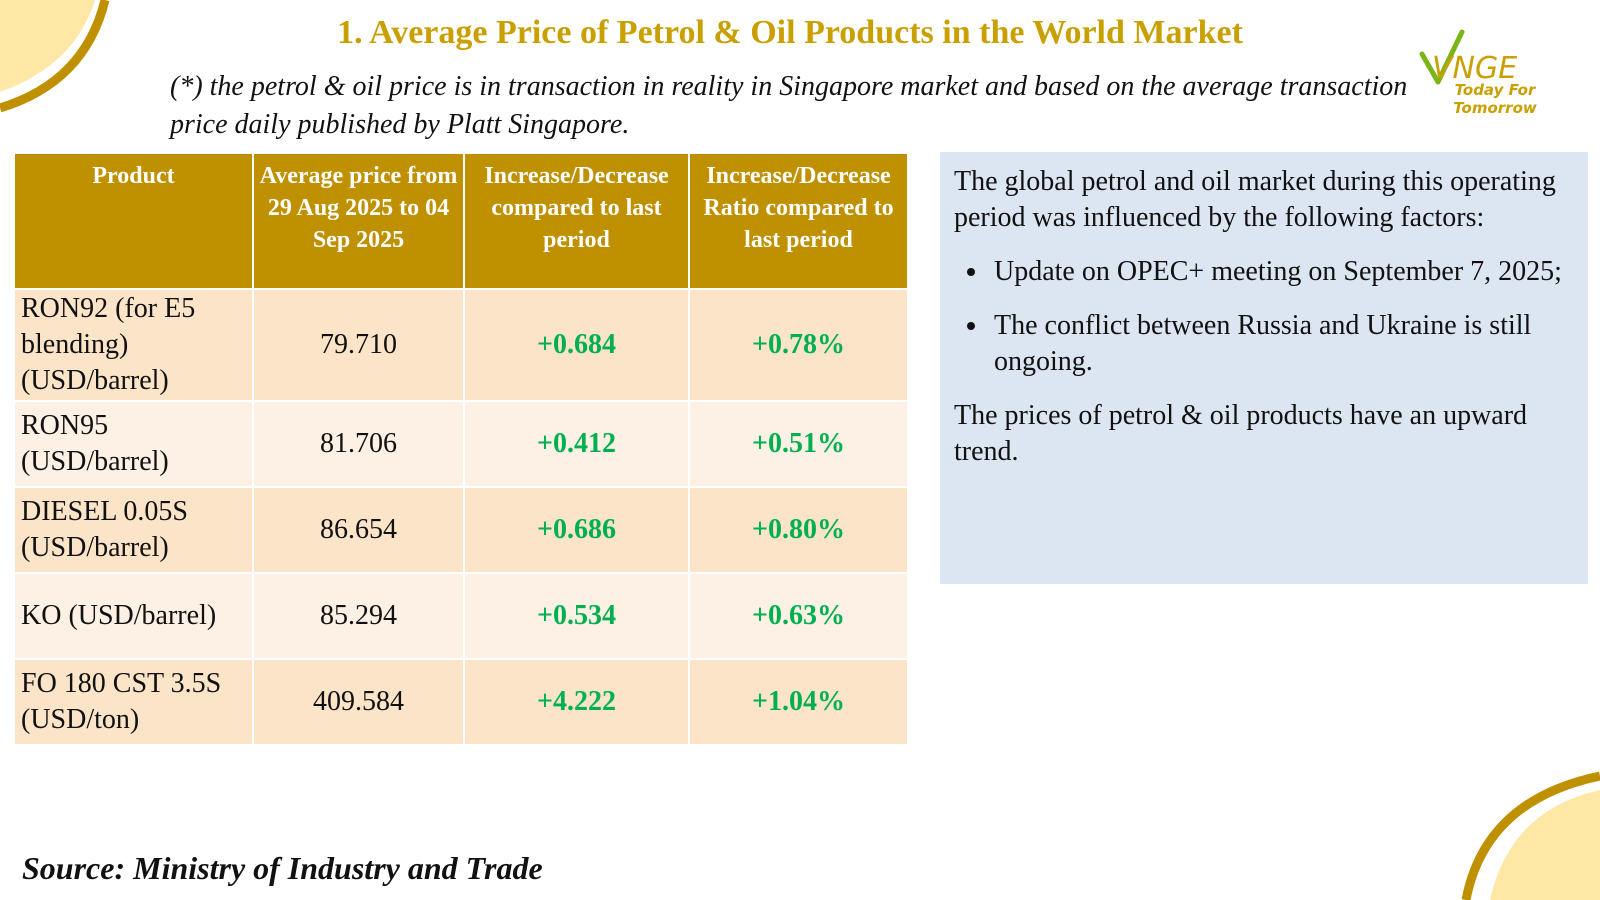  I want to click on average-price: 86.654, so click(358, 530).